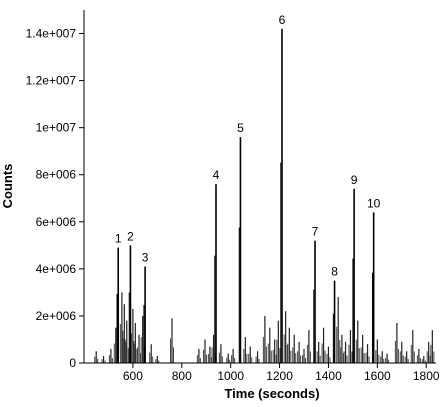 Image resolution: width=440 pixels, height=407 pixels. I want to click on x-tick-label: 1200, so click(279, 376).